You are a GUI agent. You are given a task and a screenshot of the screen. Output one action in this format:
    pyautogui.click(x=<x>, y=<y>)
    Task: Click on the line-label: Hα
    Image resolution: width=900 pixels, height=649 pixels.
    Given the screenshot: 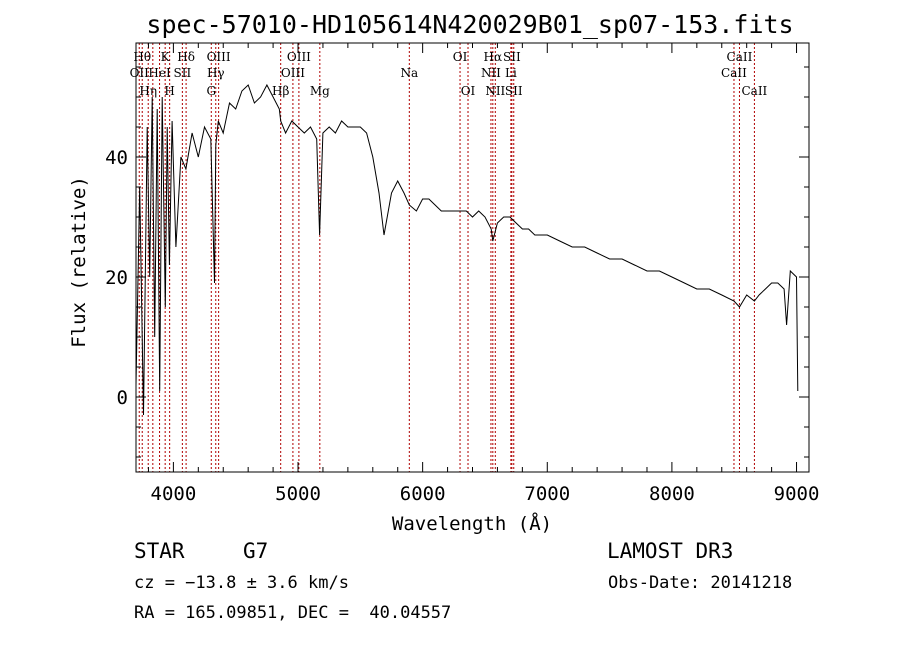 What is the action you would take?
    pyautogui.click(x=493, y=57)
    